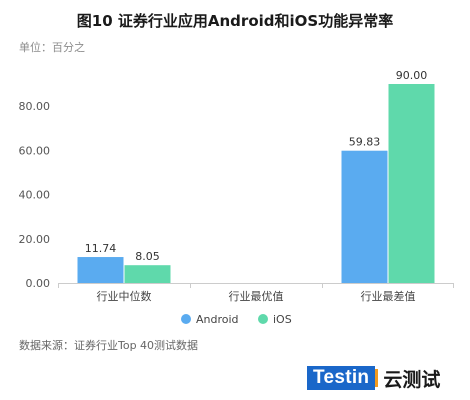 This screenshot has width=470, height=400. What do you see at coordinates (412, 75) in the screenshot?
I see `data-label: 90.00` at bounding box center [412, 75].